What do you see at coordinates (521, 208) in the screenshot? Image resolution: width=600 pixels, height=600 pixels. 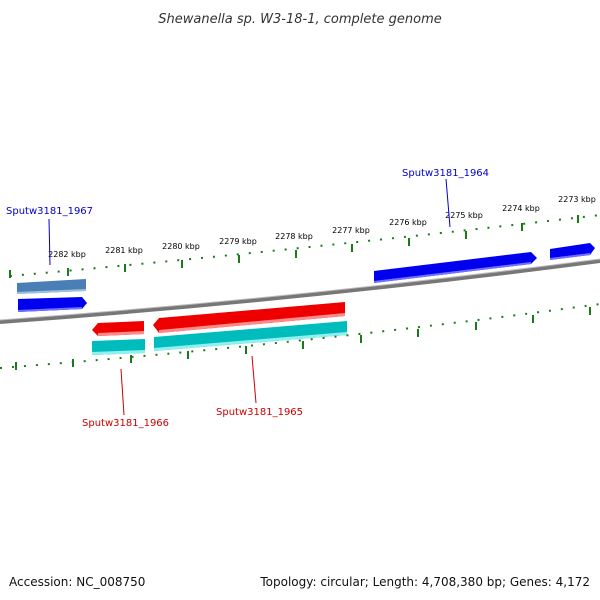 I see `tick-label: 2274 kbp` at bounding box center [521, 208].